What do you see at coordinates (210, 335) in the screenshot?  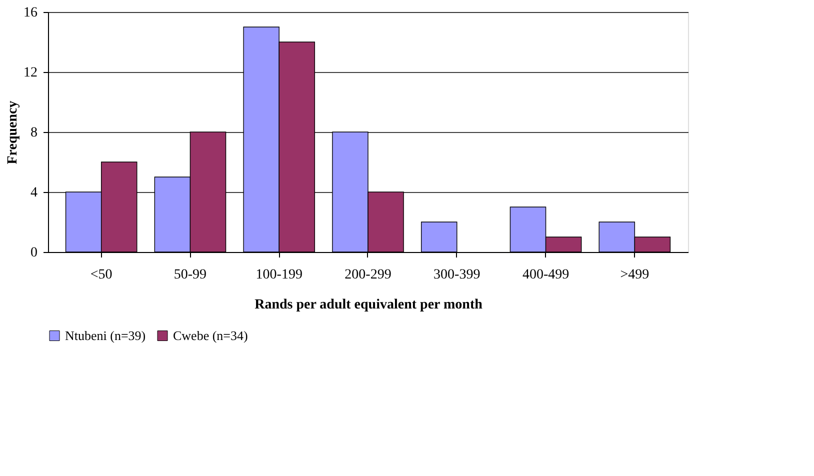 I see `legend-label: Cwebe (n=34)` at bounding box center [210, 335].